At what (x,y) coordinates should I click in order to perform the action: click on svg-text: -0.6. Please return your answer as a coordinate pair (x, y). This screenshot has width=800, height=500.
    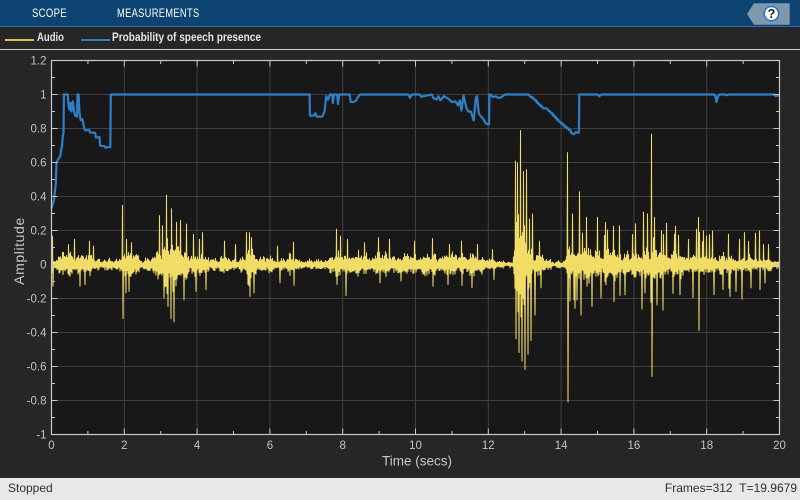
    Looking at the image, I should click on (37, 367).